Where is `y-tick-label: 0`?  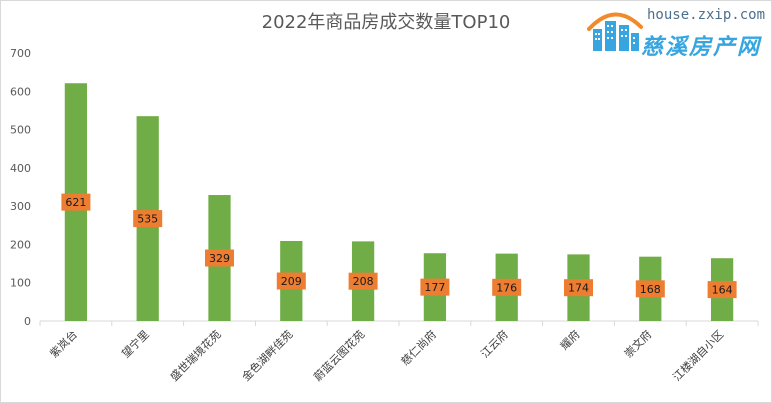 y-tick-label: 0 is located at coordinates (27, 321).